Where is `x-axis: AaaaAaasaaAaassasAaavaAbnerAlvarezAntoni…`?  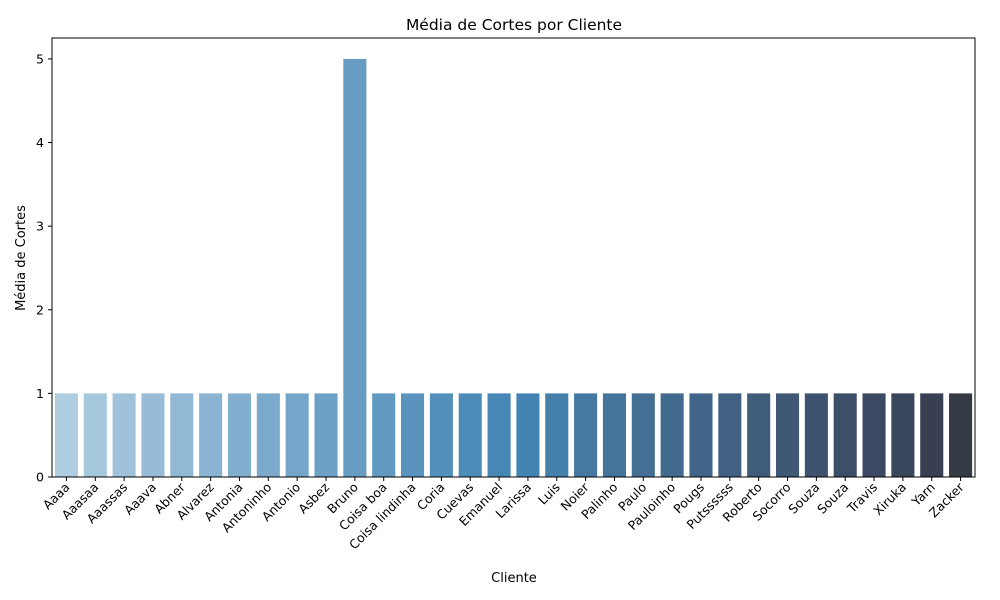
x-axis: AaaaAaasaaAaassasAaavaAbnerAlvarezAntoni… is located at coordinates (503, 514).